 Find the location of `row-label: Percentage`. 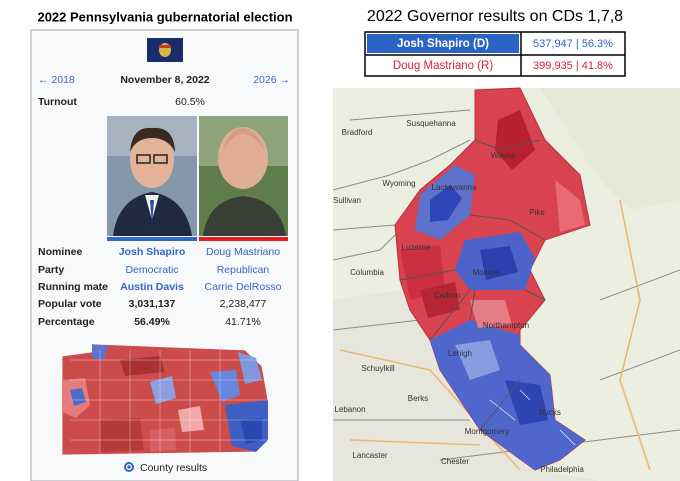

row-label: Percentage is located at coordinates (66, 322).